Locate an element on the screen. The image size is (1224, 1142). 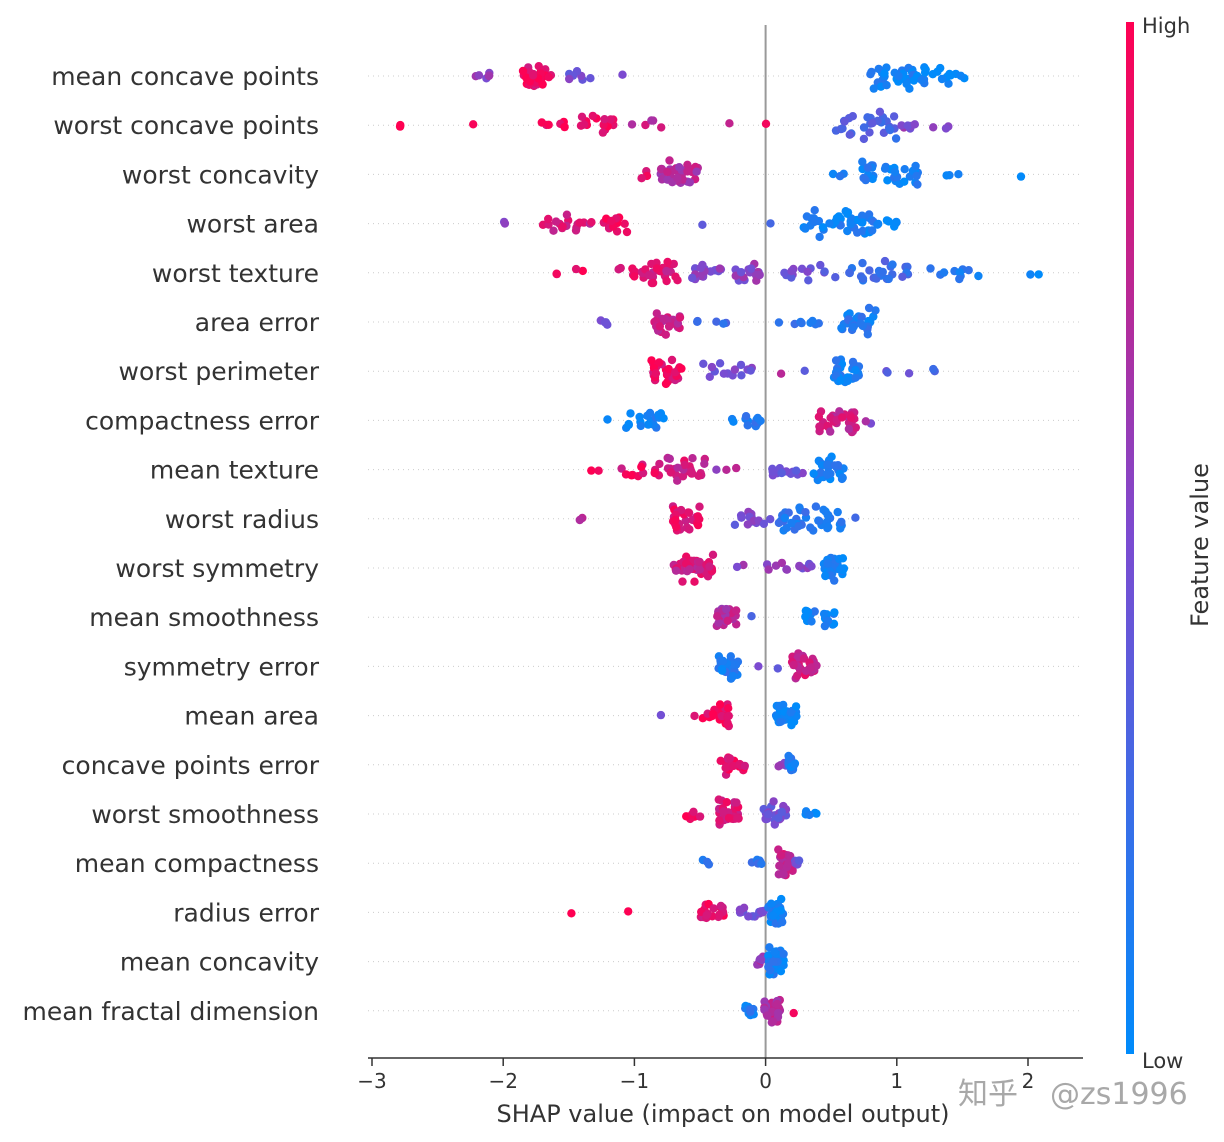
watermark-user-text: @zs1996 is located at coordinates (1119, 1094).